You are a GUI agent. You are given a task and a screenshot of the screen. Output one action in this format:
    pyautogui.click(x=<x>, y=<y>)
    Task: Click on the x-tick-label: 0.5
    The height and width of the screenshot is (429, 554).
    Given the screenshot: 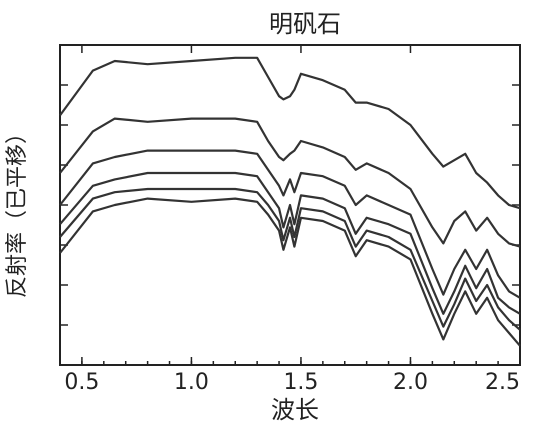 What is the action you would take?
    pyautogui.click(x=81, y=382)
    